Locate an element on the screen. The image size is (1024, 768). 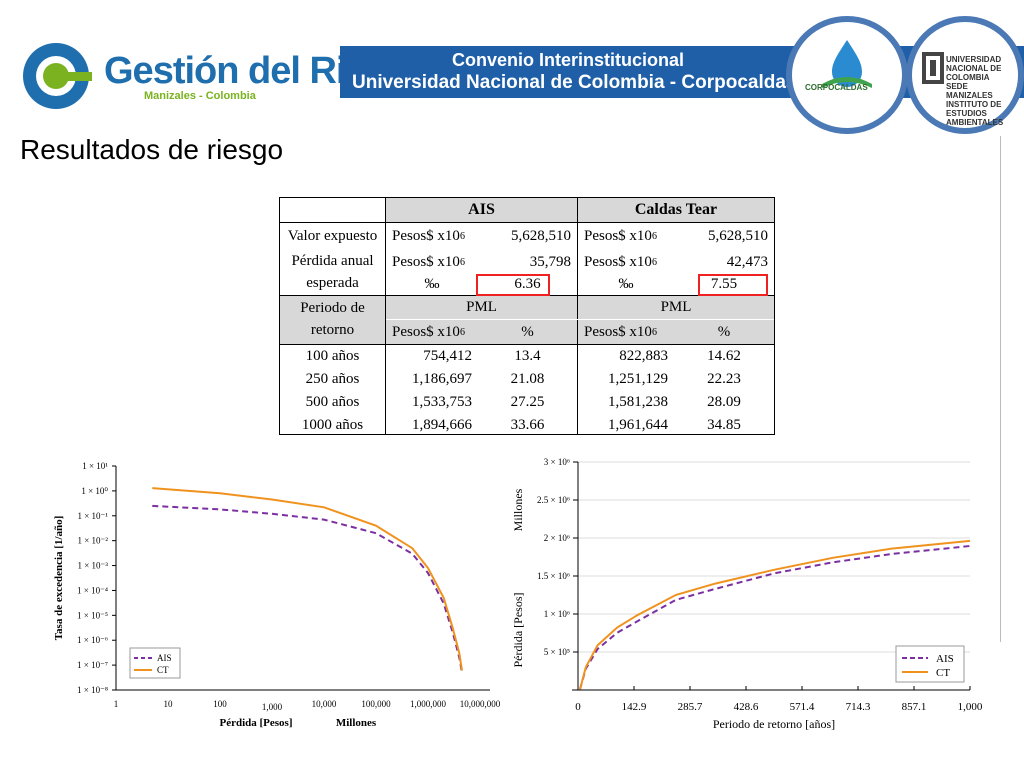
row-ais-pct: 21.08 is located at coordinates (527, 379).